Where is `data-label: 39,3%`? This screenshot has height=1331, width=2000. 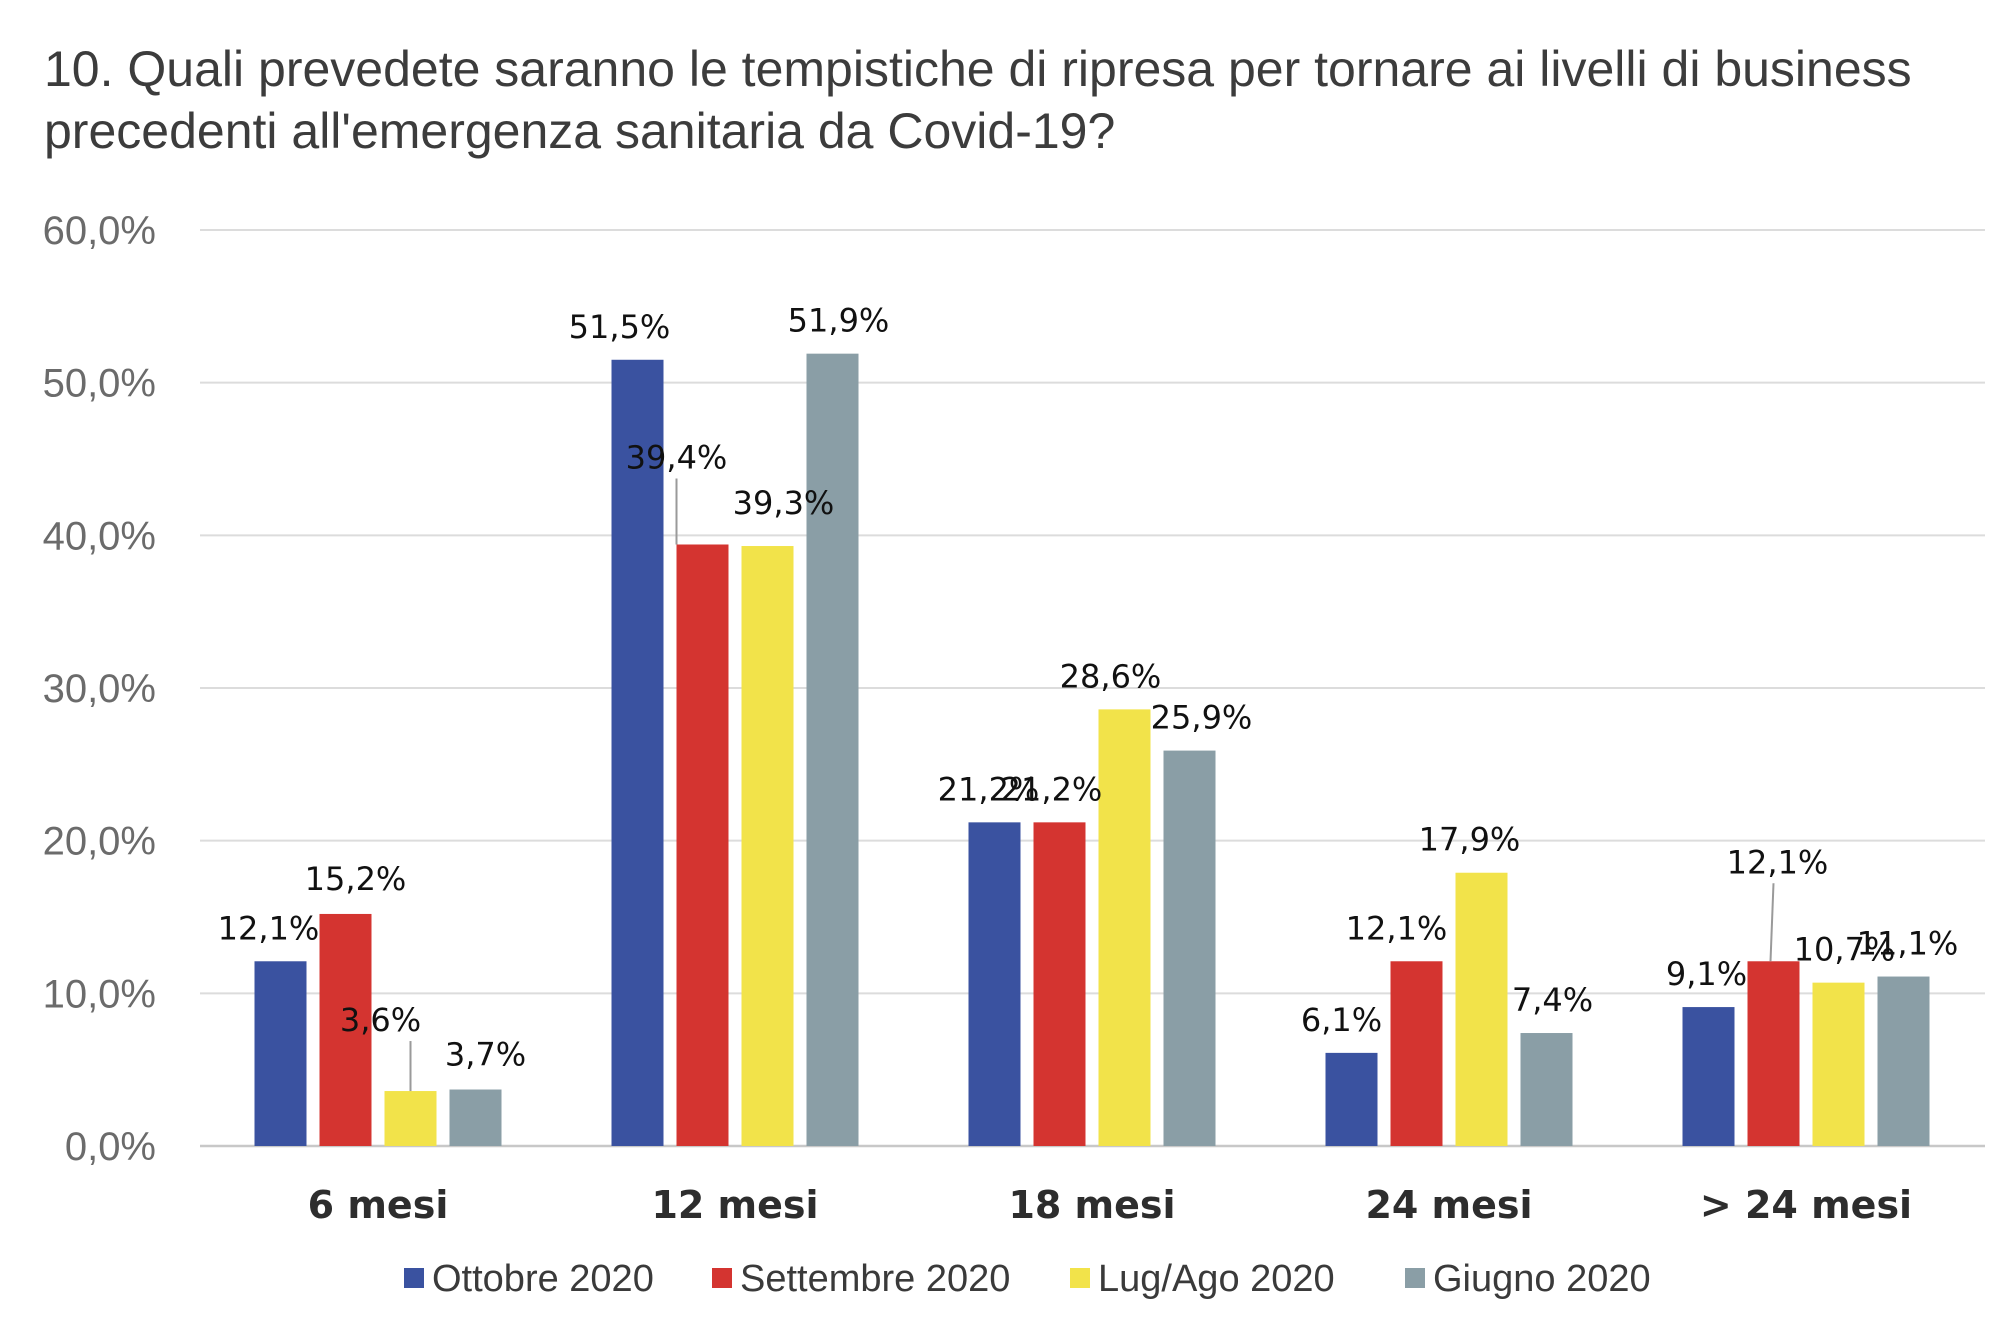 data-label: 39,3% is located at coordinates (784, 503).